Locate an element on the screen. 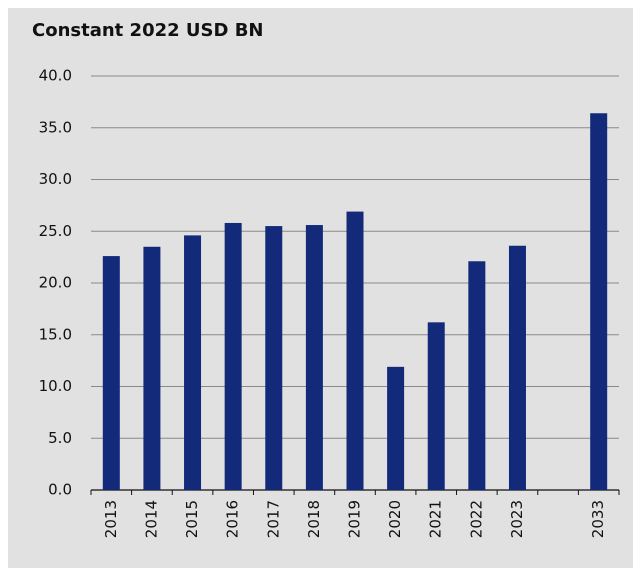  y-tick-label: 30.0 is located at coordinates (55, 179).